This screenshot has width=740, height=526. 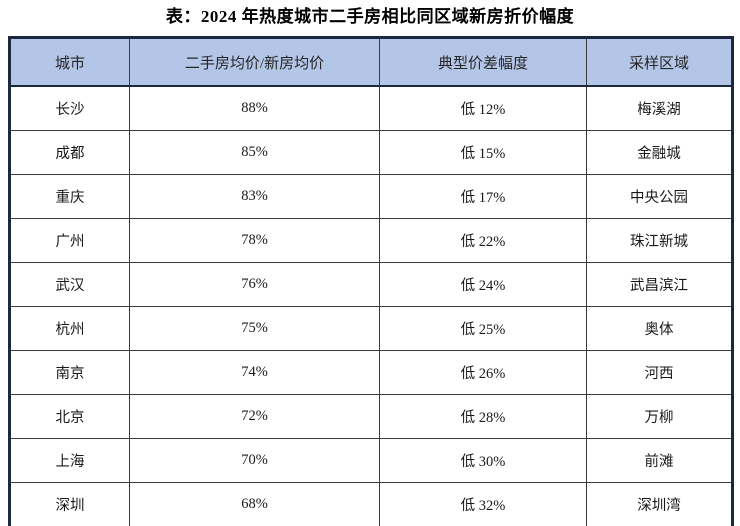 What do you see at coordinates (659, 504) in the screenshot?
I see `area-cell: 深圳湾` at bounding box center [659, 504].